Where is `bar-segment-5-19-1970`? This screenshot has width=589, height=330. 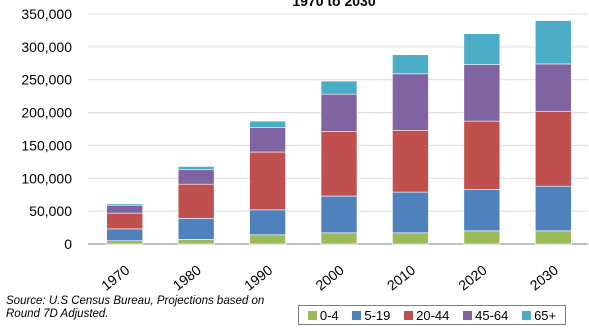
bar-segment-5-19-1970 is located at coordinates (125, 235).